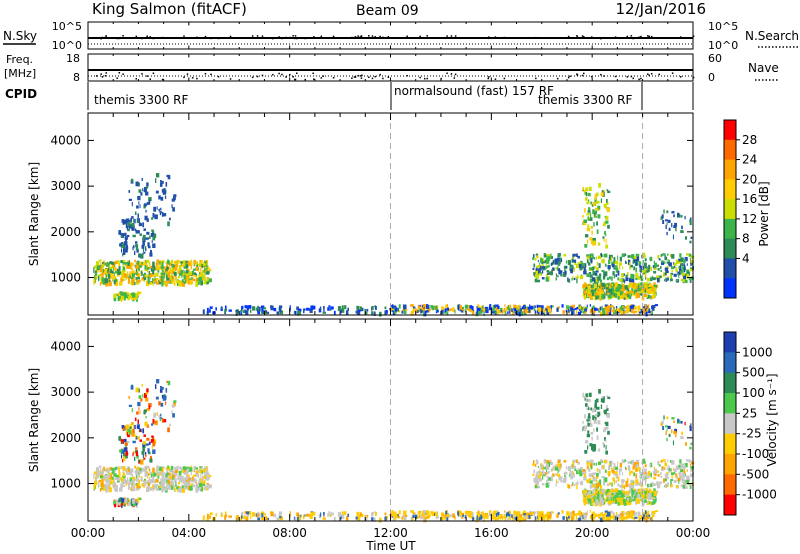  What do you see at coordinates (65, 438) in the screenshot?
I see `velocity-y-tick-label: 2000` at bounding box center [65, 438].